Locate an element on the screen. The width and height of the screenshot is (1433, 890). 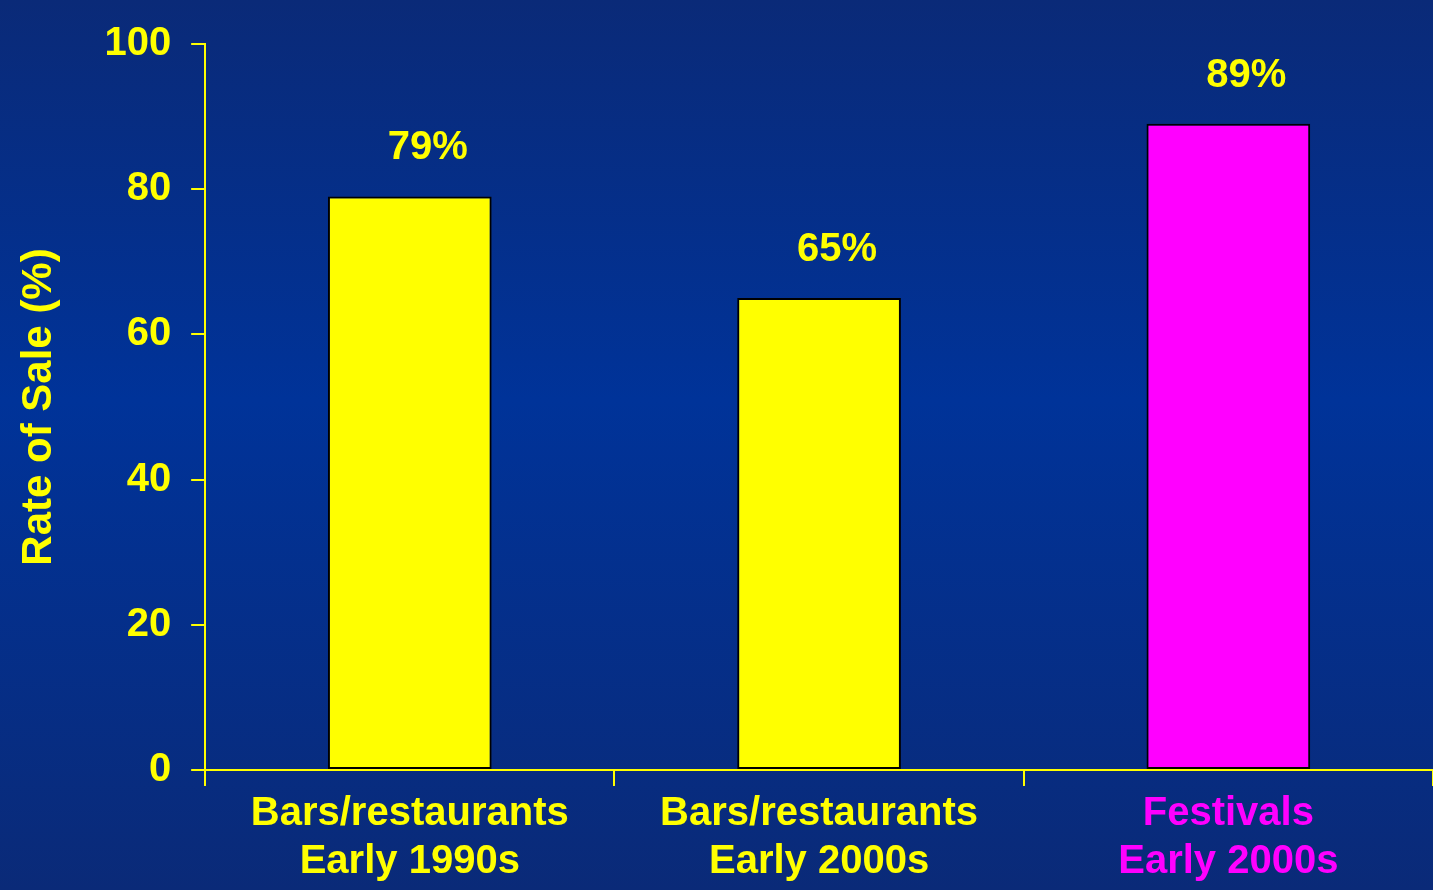
y-tick-label: 80 is located at coordinates (149, 186).